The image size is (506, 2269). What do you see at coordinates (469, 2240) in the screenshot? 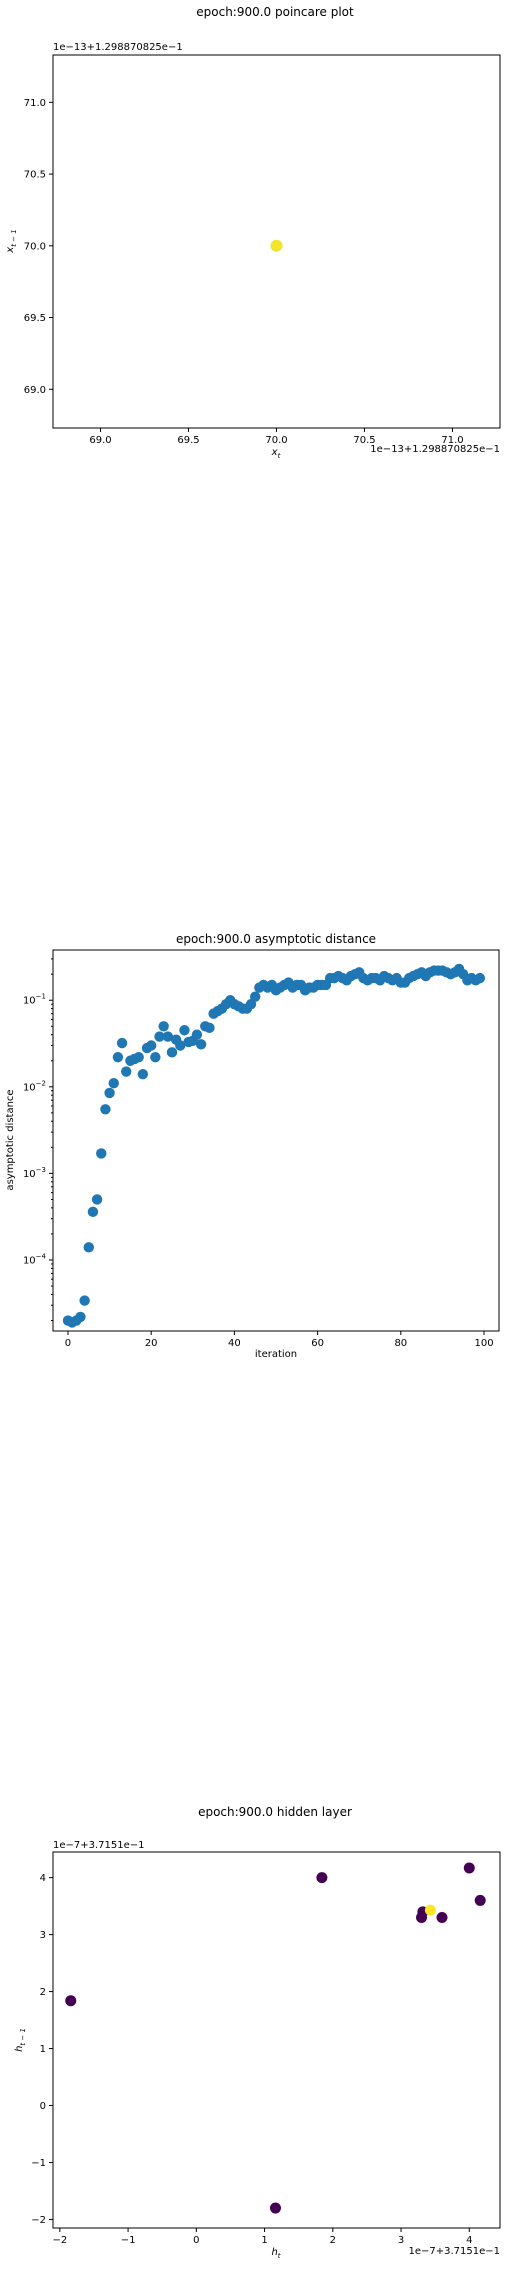
I see `x-tick-label: 4` at bounding box center [469, 2240].